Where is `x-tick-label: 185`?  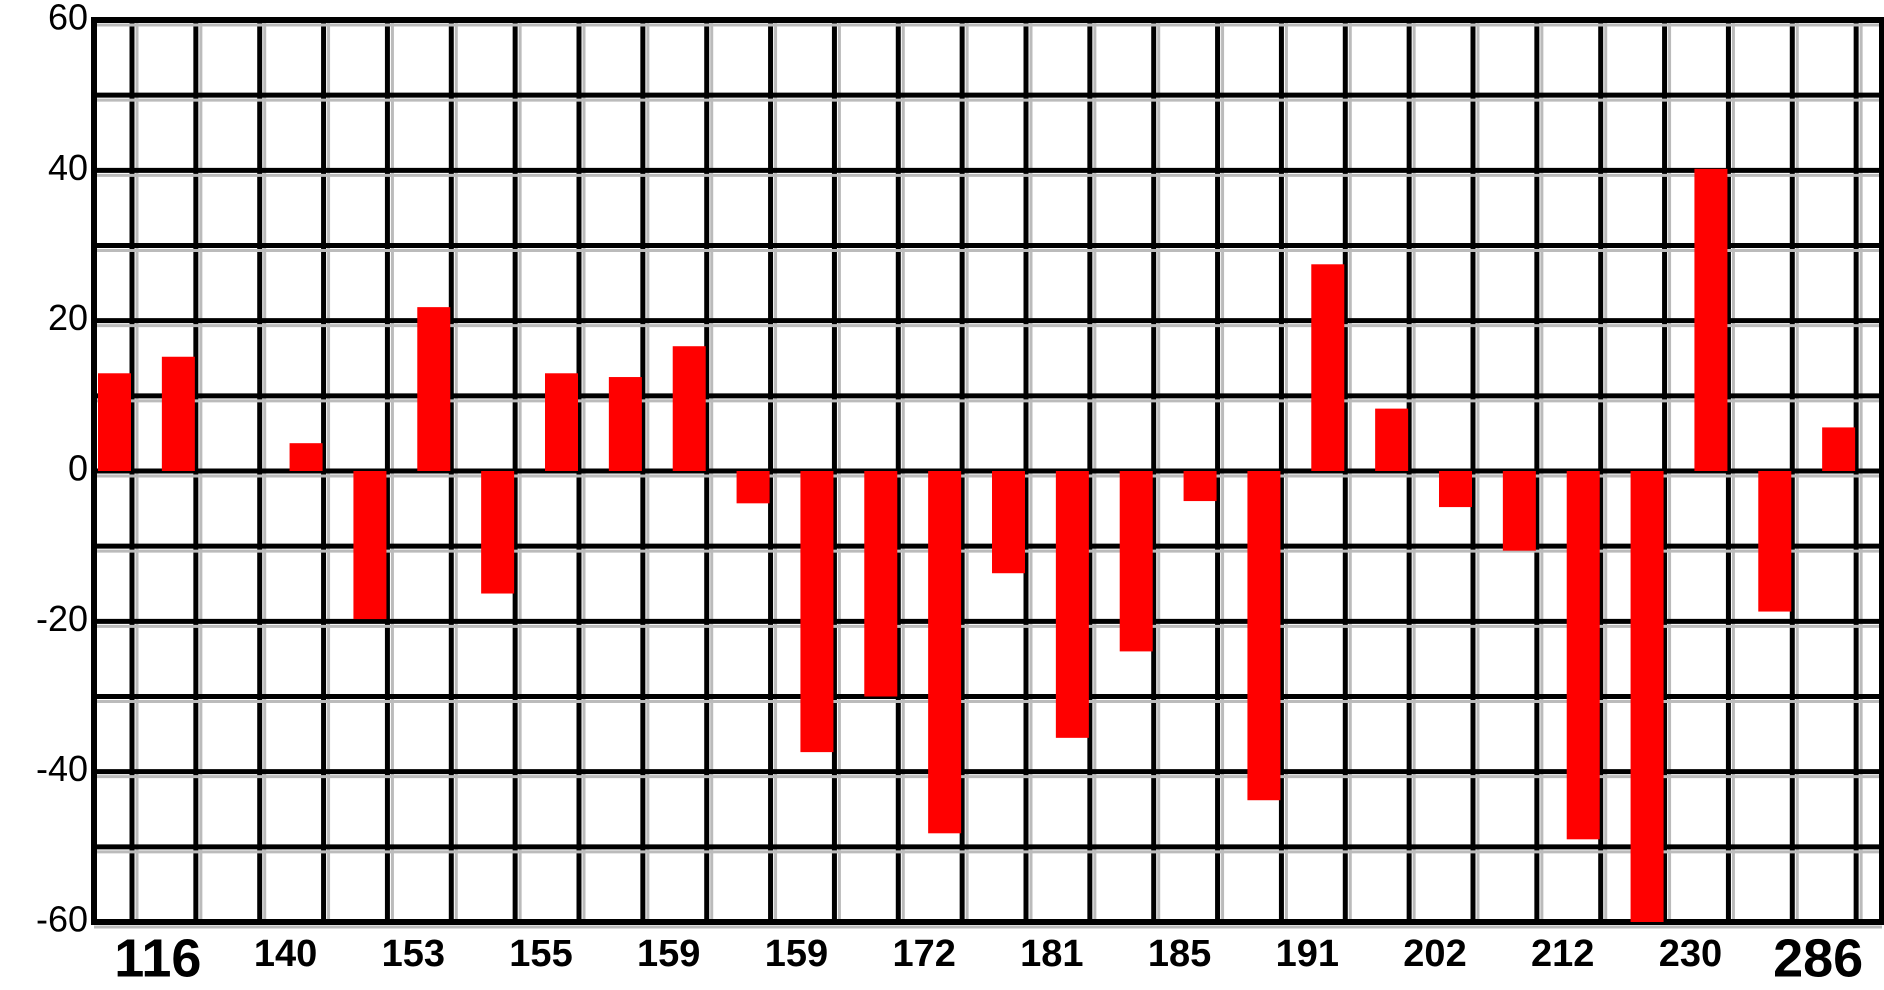
x-tick-label: 185 is located at coordinates (1179, 954).